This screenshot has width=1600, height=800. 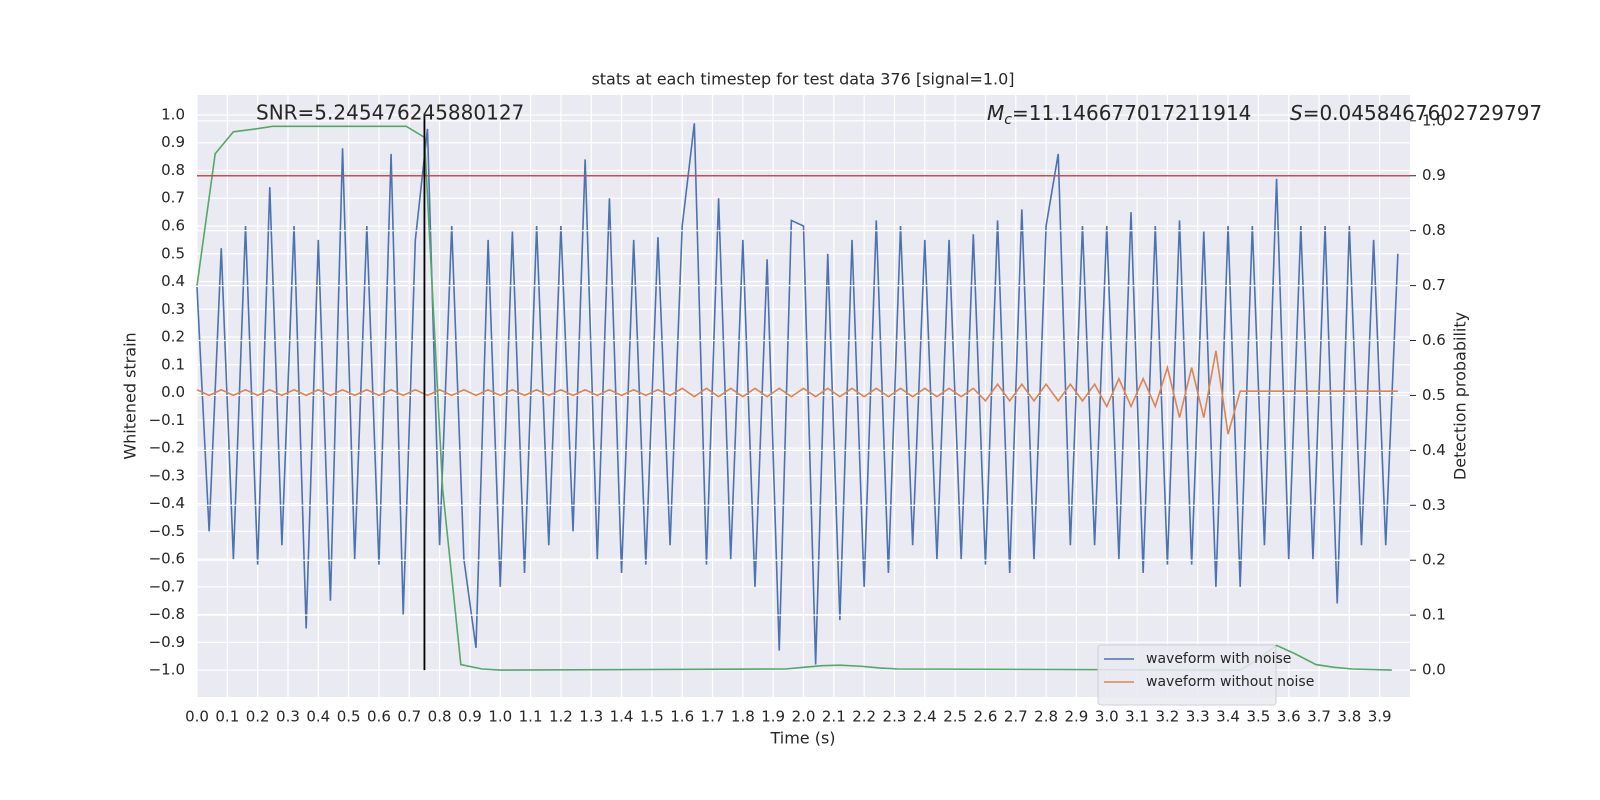 I want to click on y-tick-label: 0.9, so click(x=173, y=142).